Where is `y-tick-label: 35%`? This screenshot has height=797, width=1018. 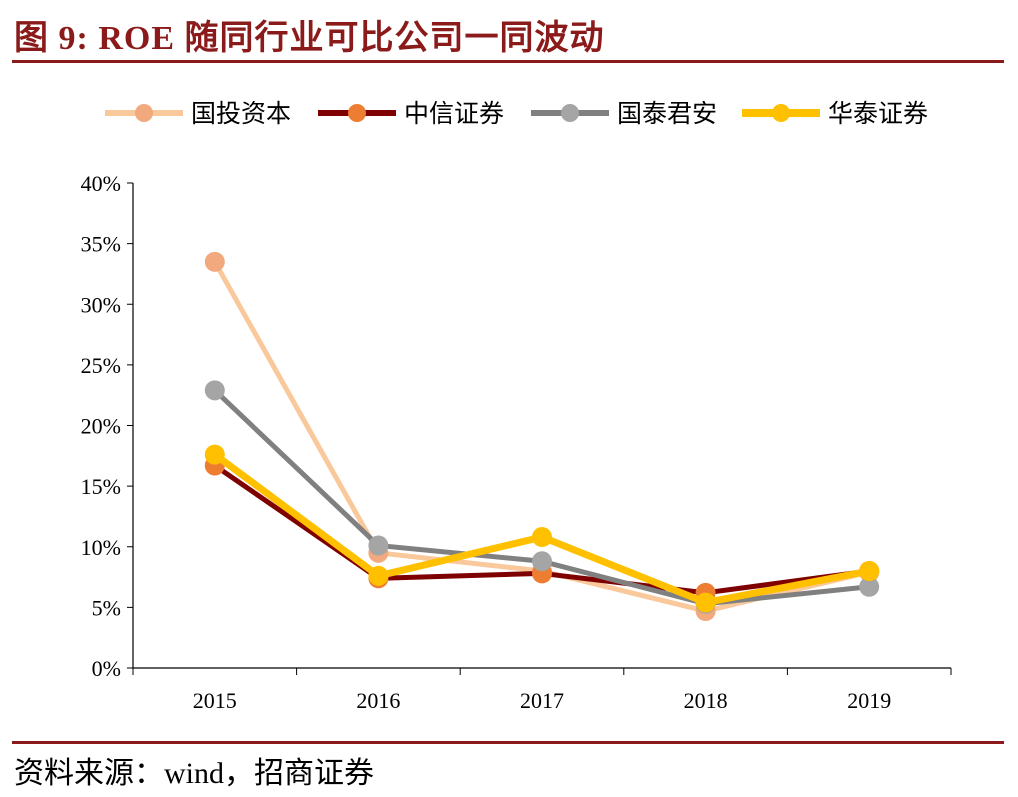
y-tick-label: 35% is located at coordinates (101, 244).